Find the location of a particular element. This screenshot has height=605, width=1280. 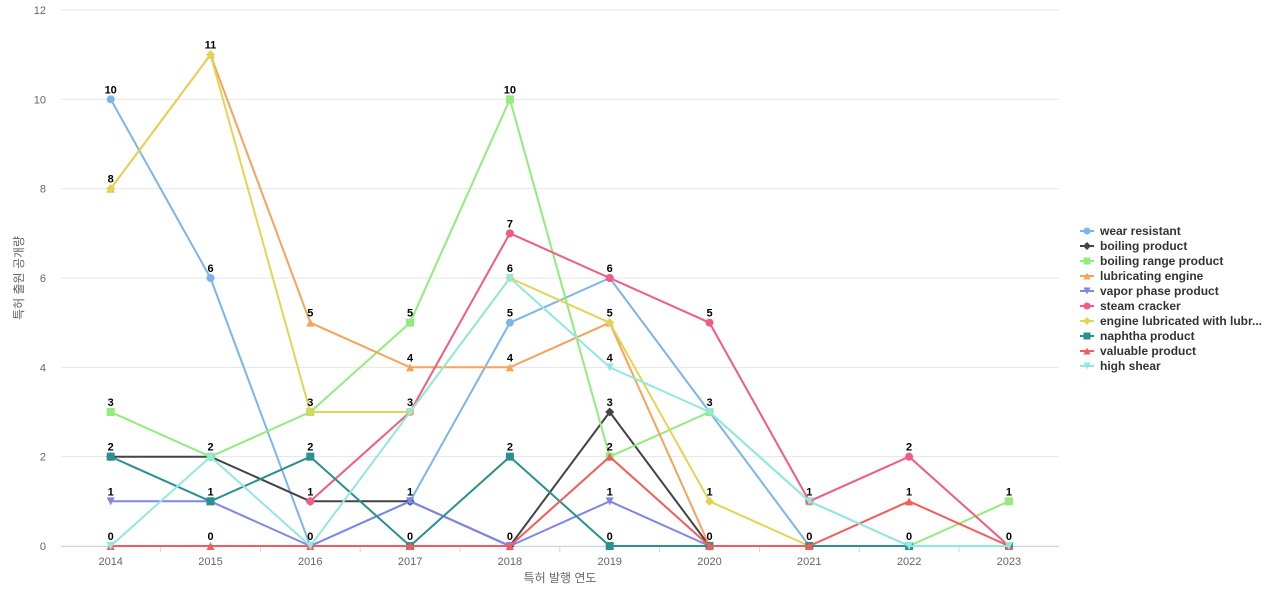

x-tick-label: 2016 is located at coordinates (310, 562).